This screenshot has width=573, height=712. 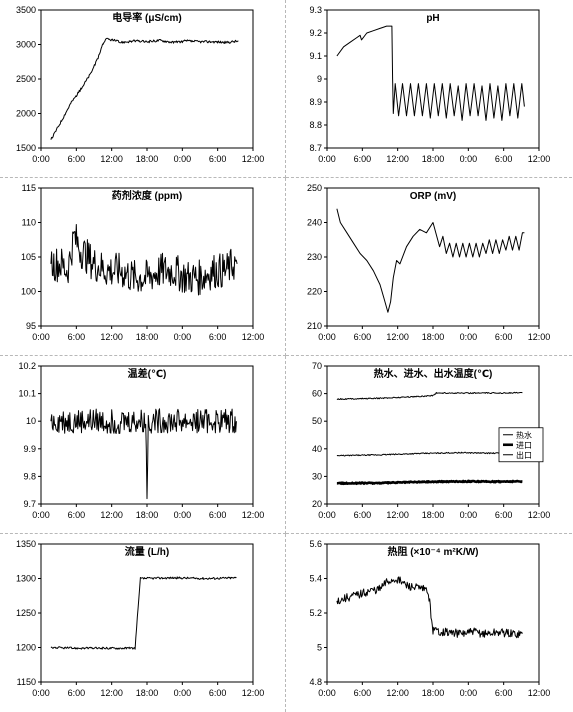 I want to click on chart-title: 流量 (L/h), so click(x=147, y=551).